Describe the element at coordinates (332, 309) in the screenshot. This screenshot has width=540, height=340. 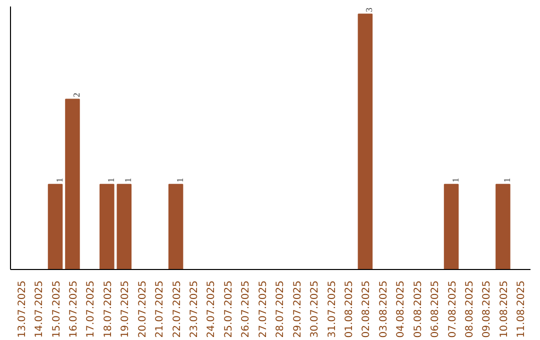
I see `x-tick-label: 31.07.2025` at that location.